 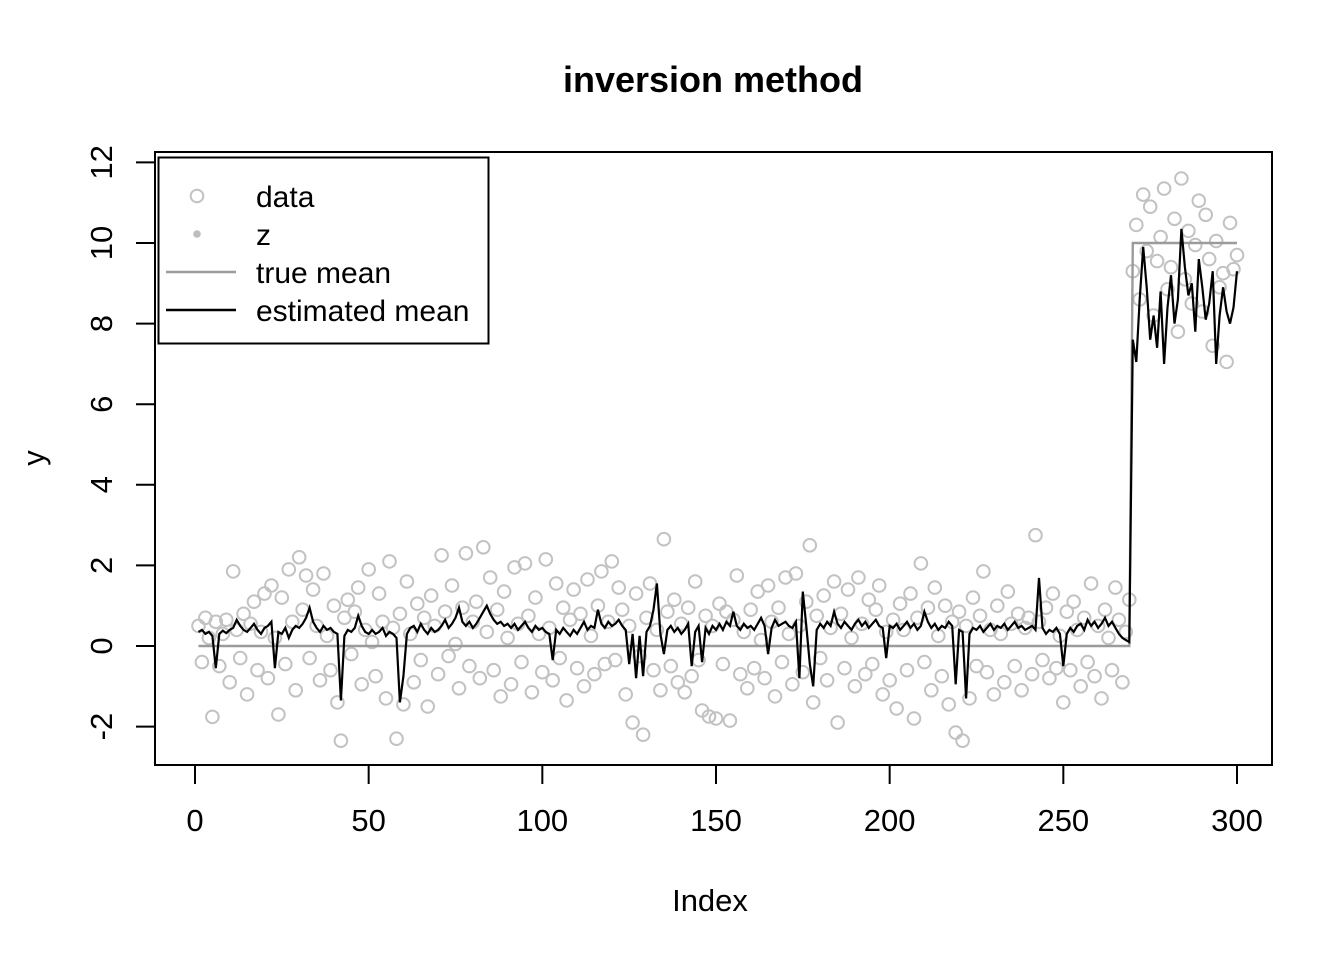 I want to click on x-tick-label: 150, so click(x=716, y=820).